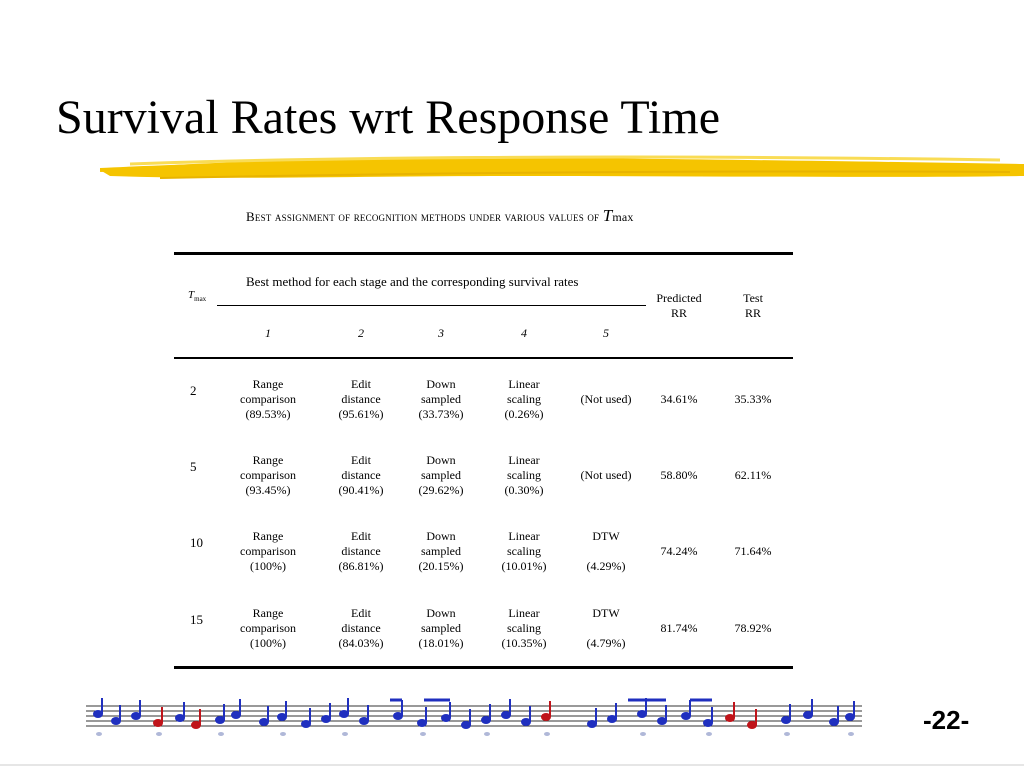  Describe the element at coordinates (441, 566) in the screenshot. I see `cell-line: (20.15%)` at that location.